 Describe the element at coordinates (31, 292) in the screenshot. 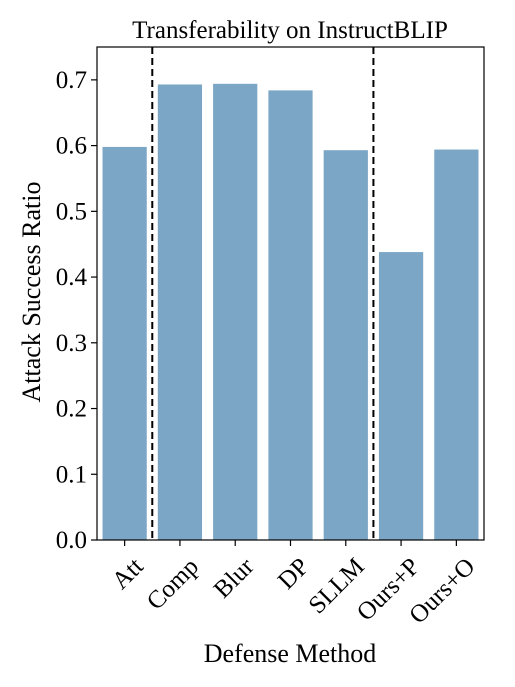

I see `y-axis-label: Attack Success Ratio` at that location.